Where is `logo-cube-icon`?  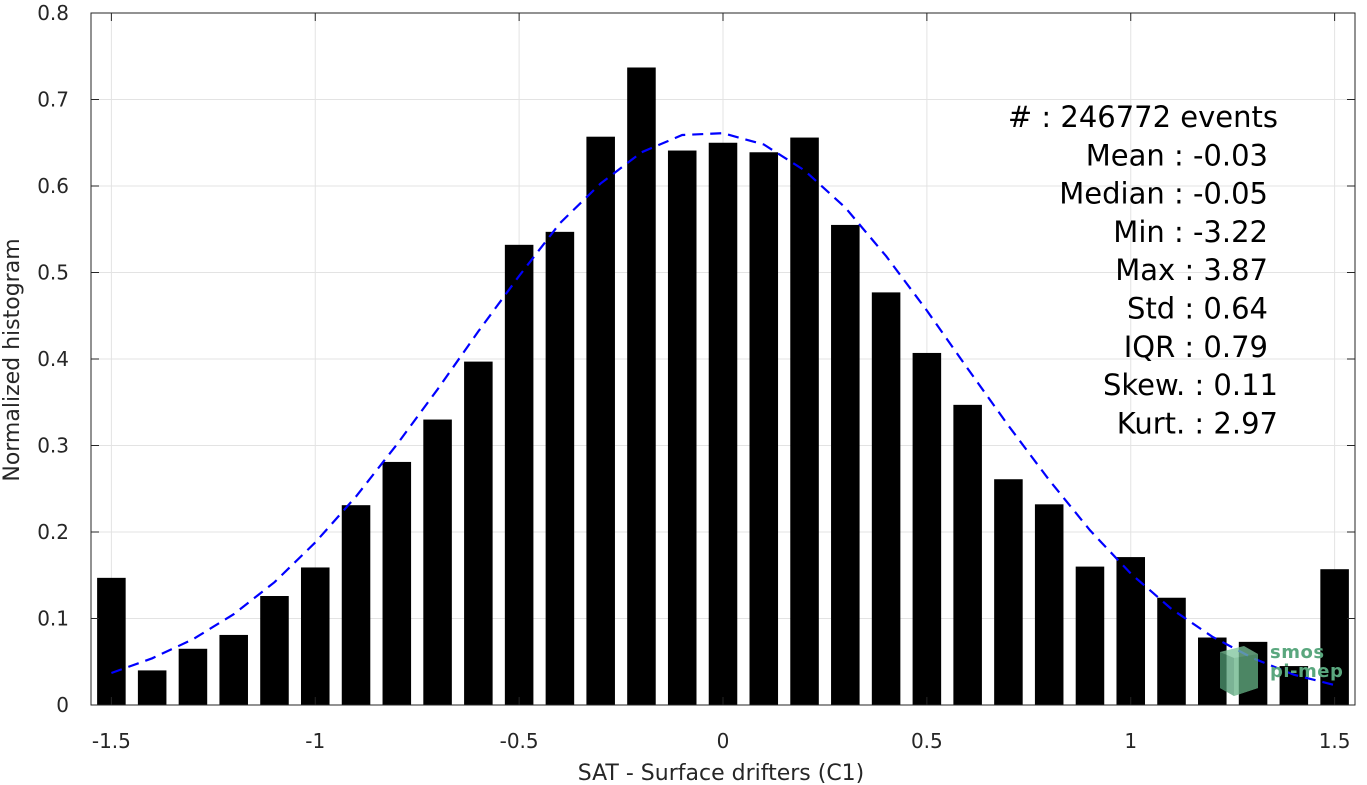 logo-cube-icon is located at coordinates (1239, 671).